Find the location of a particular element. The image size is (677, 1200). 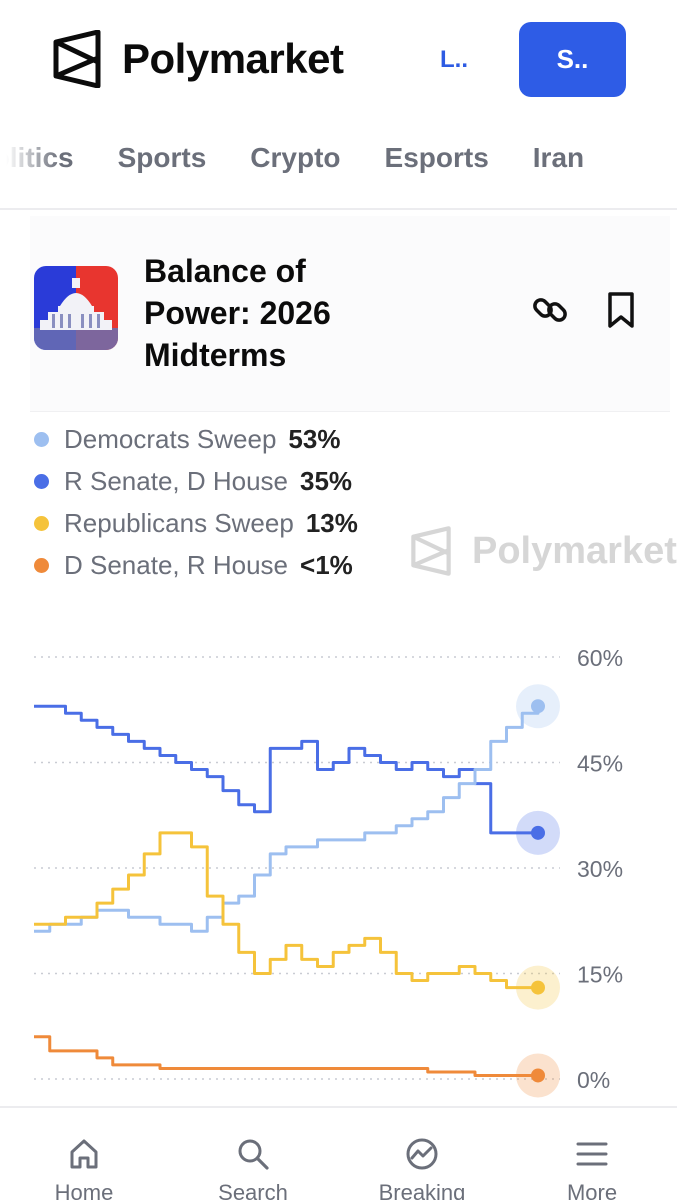

nav-item-sports: Sports is located at coordinates (162, 157).